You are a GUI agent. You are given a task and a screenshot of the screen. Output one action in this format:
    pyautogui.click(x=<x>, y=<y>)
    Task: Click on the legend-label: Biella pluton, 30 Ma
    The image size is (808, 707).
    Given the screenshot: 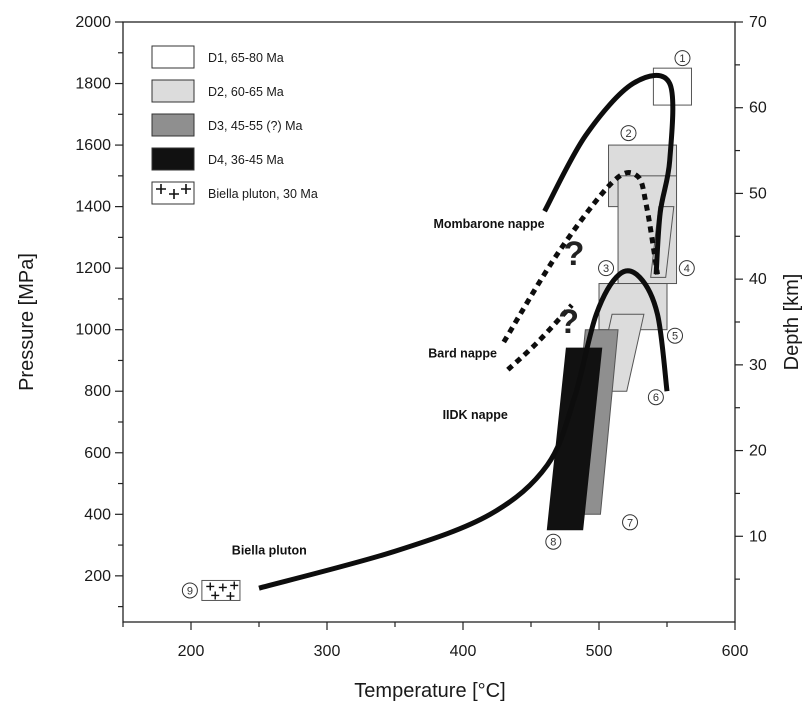 What is the action you would take?
    pyautogui.click(x=263, y=194)
    